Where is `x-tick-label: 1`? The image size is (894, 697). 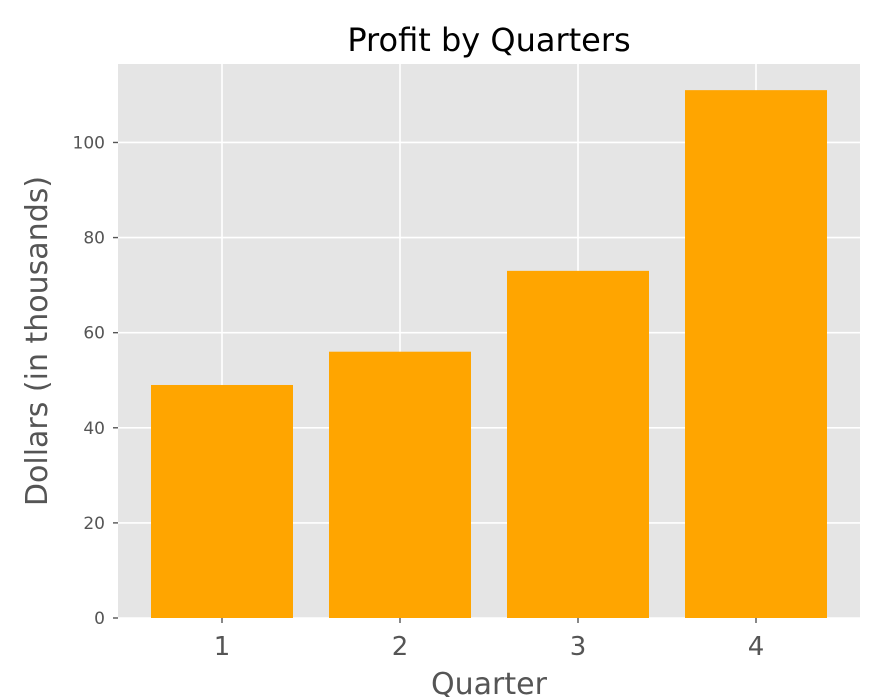 x-tick-label: 1 is located at coordinates (222, 647).